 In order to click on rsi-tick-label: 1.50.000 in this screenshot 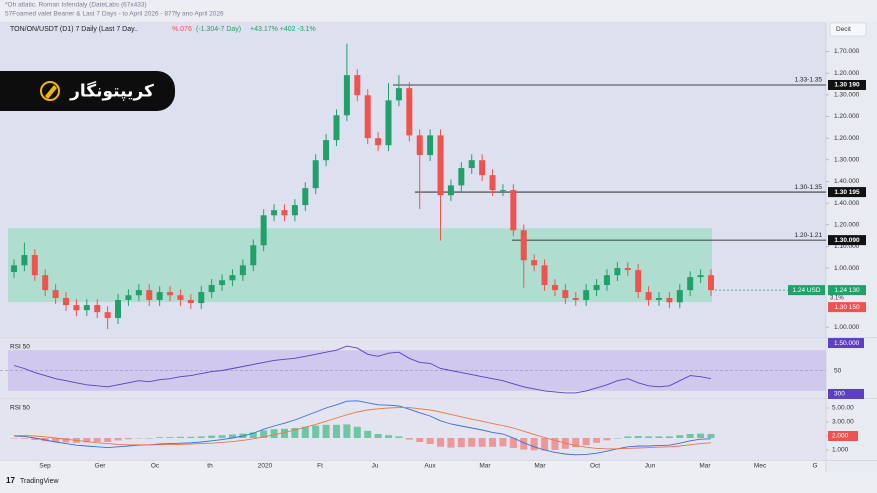, I will do `click(847, 343)`.